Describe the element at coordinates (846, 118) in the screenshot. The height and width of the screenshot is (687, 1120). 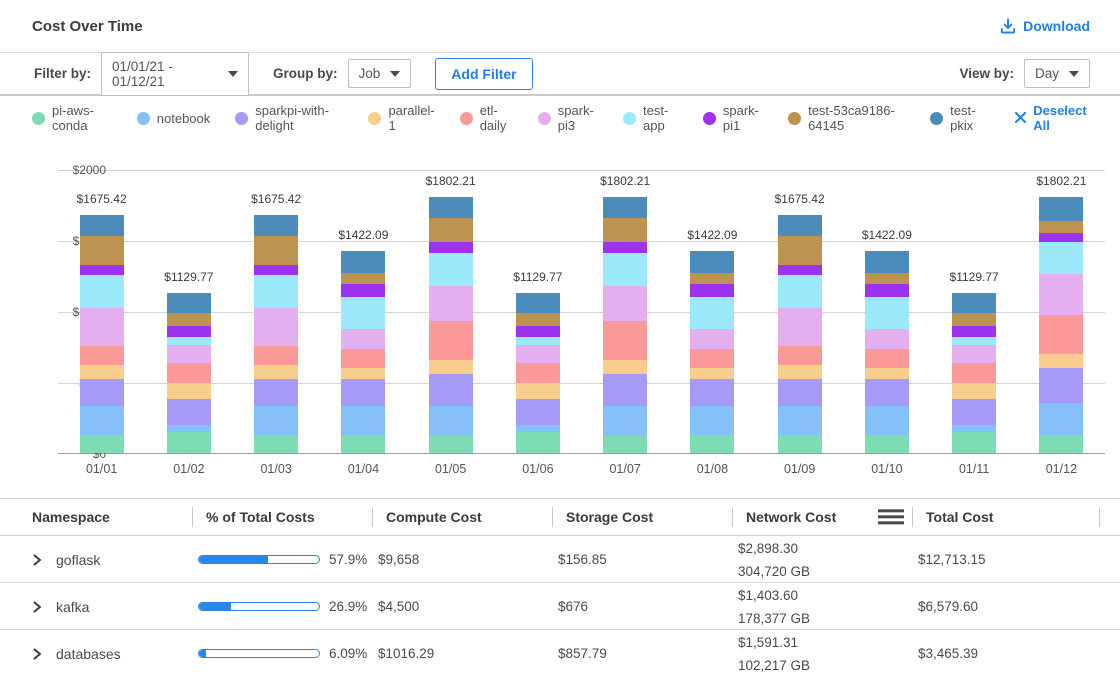
I see `legend-item-test-53ca9186-64145: test-53ca9186-64145` at that location.